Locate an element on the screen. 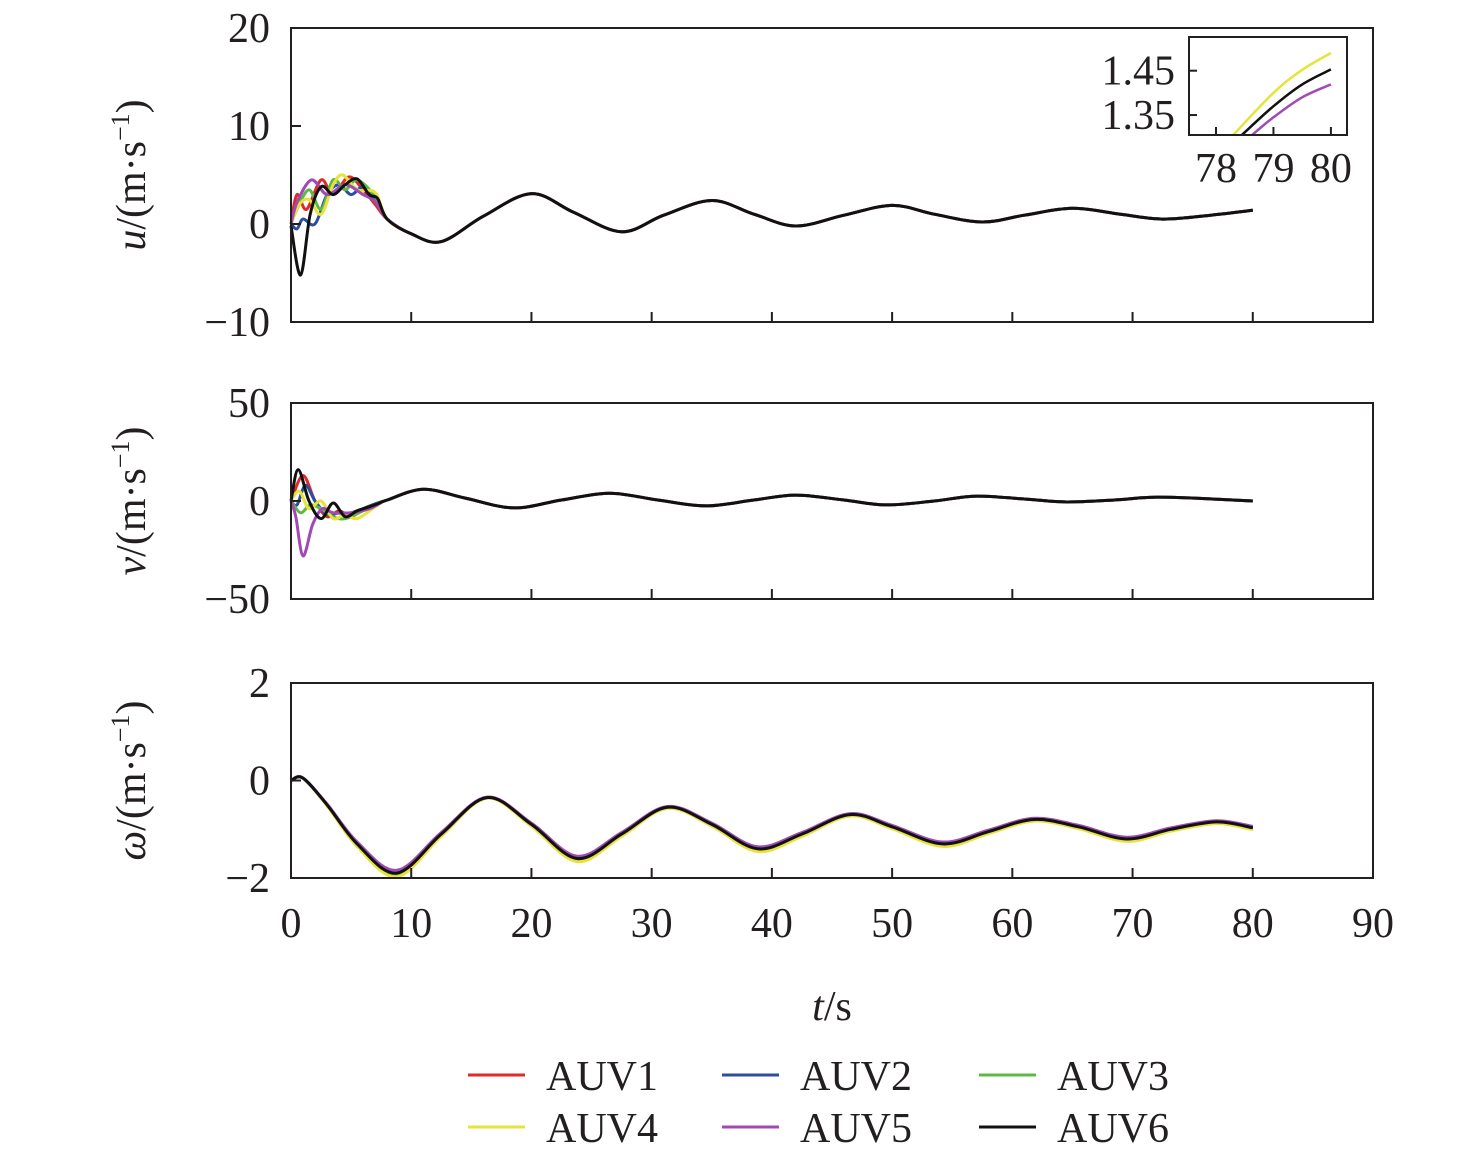 This screenshot has width=1476, height=1158. inset-line-auv4 is located at coordinates (1282, 93).